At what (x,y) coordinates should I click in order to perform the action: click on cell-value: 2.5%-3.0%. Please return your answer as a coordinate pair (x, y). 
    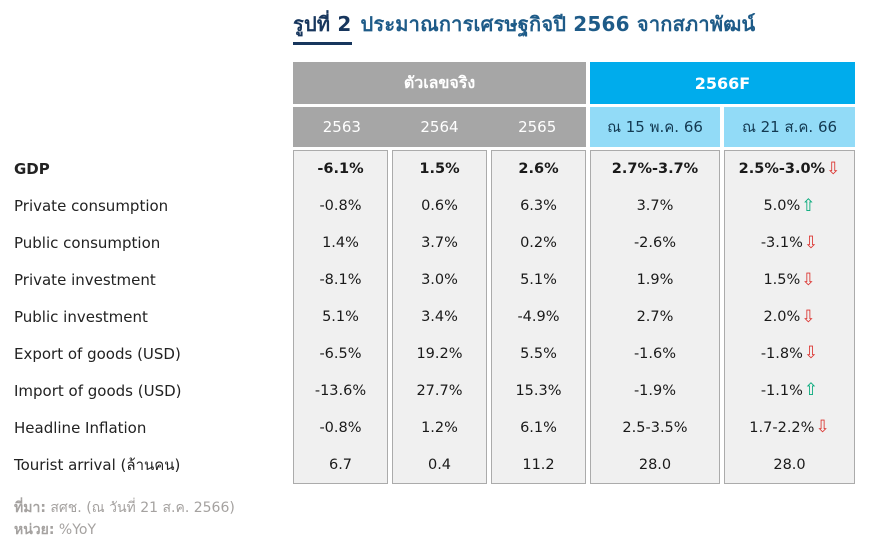
    Looking at the image, I should click on (782, 169).